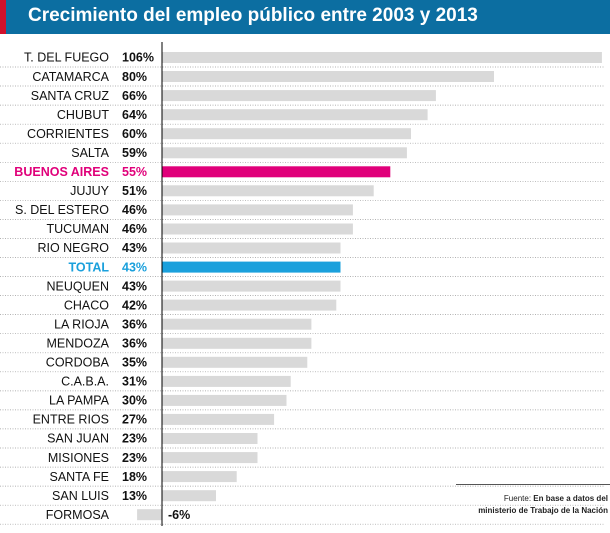 The width and height of the screenshot is (610, 533). Describe the element at coordinates (134, 496) in the screenshot. I see `value-label-san-luis: 13%` at that location.